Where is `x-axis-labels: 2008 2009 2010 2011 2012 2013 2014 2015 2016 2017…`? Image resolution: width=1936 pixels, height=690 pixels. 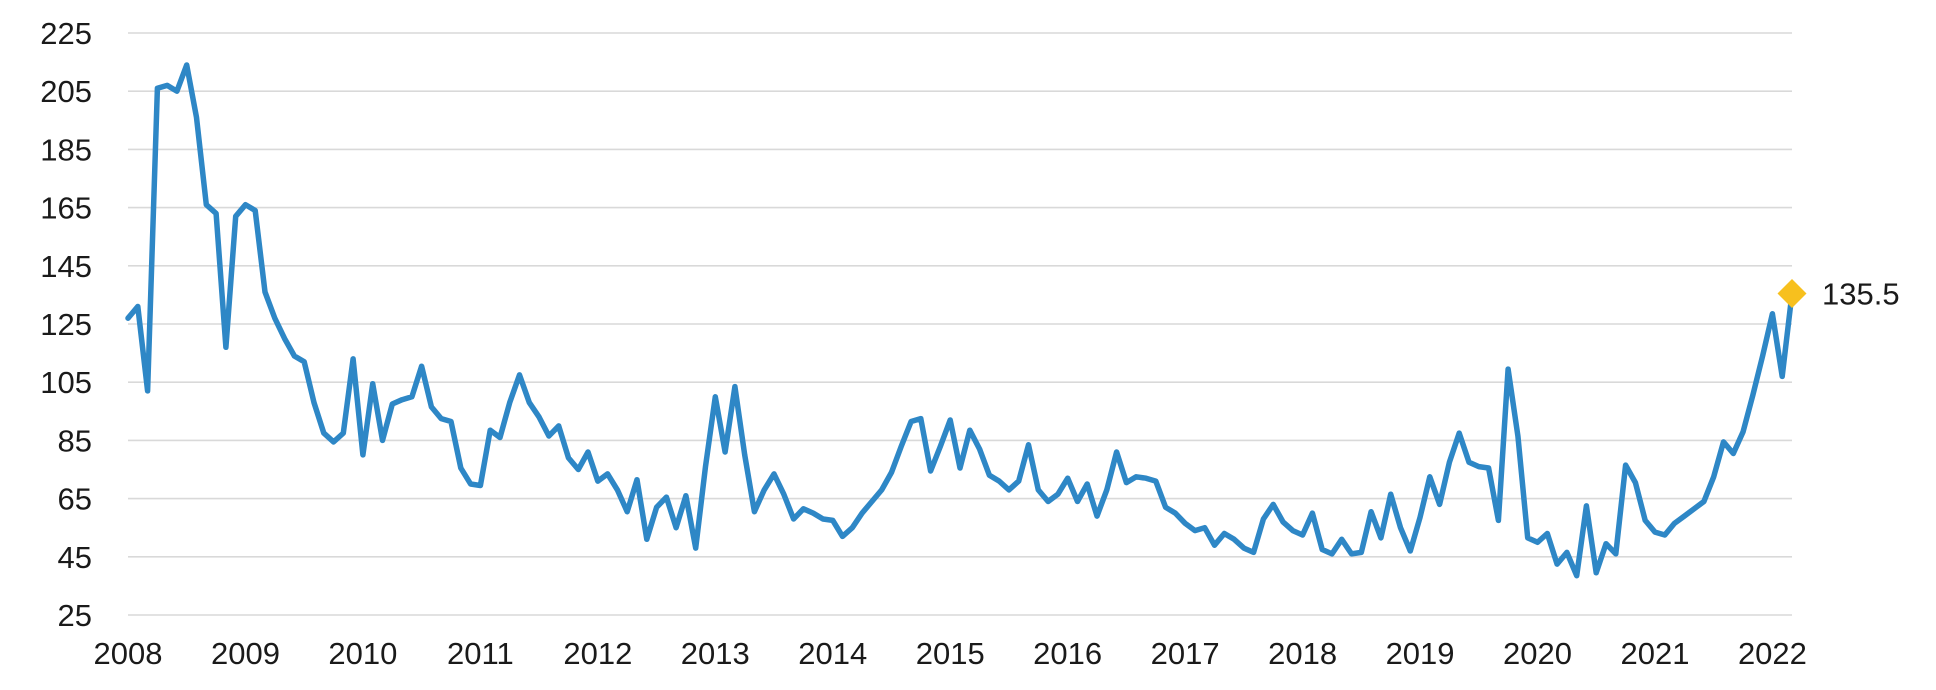 x-axis-labels: 2008 2009 2010 2011 2012 2013 2014 2015 2016 2017… is located at coordinates (950, 653).